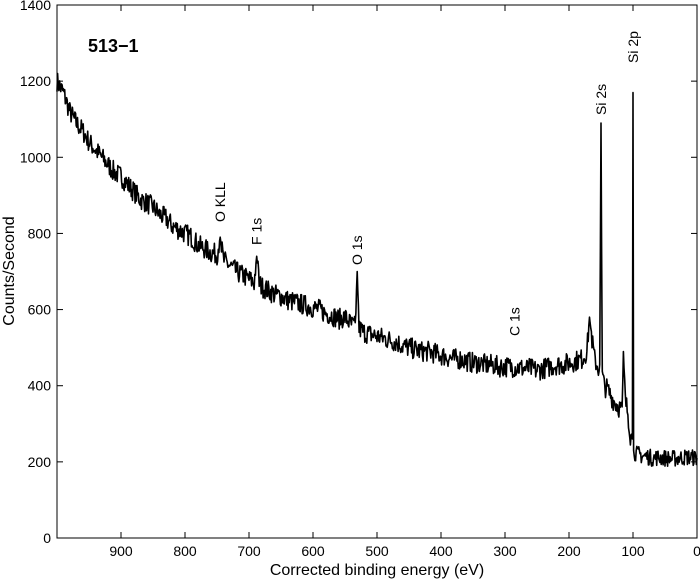 The image size is (700, 585). Describe the element at coordinates (313, 551) in the screenshot. I see `x-tick-label: 600` at that location.